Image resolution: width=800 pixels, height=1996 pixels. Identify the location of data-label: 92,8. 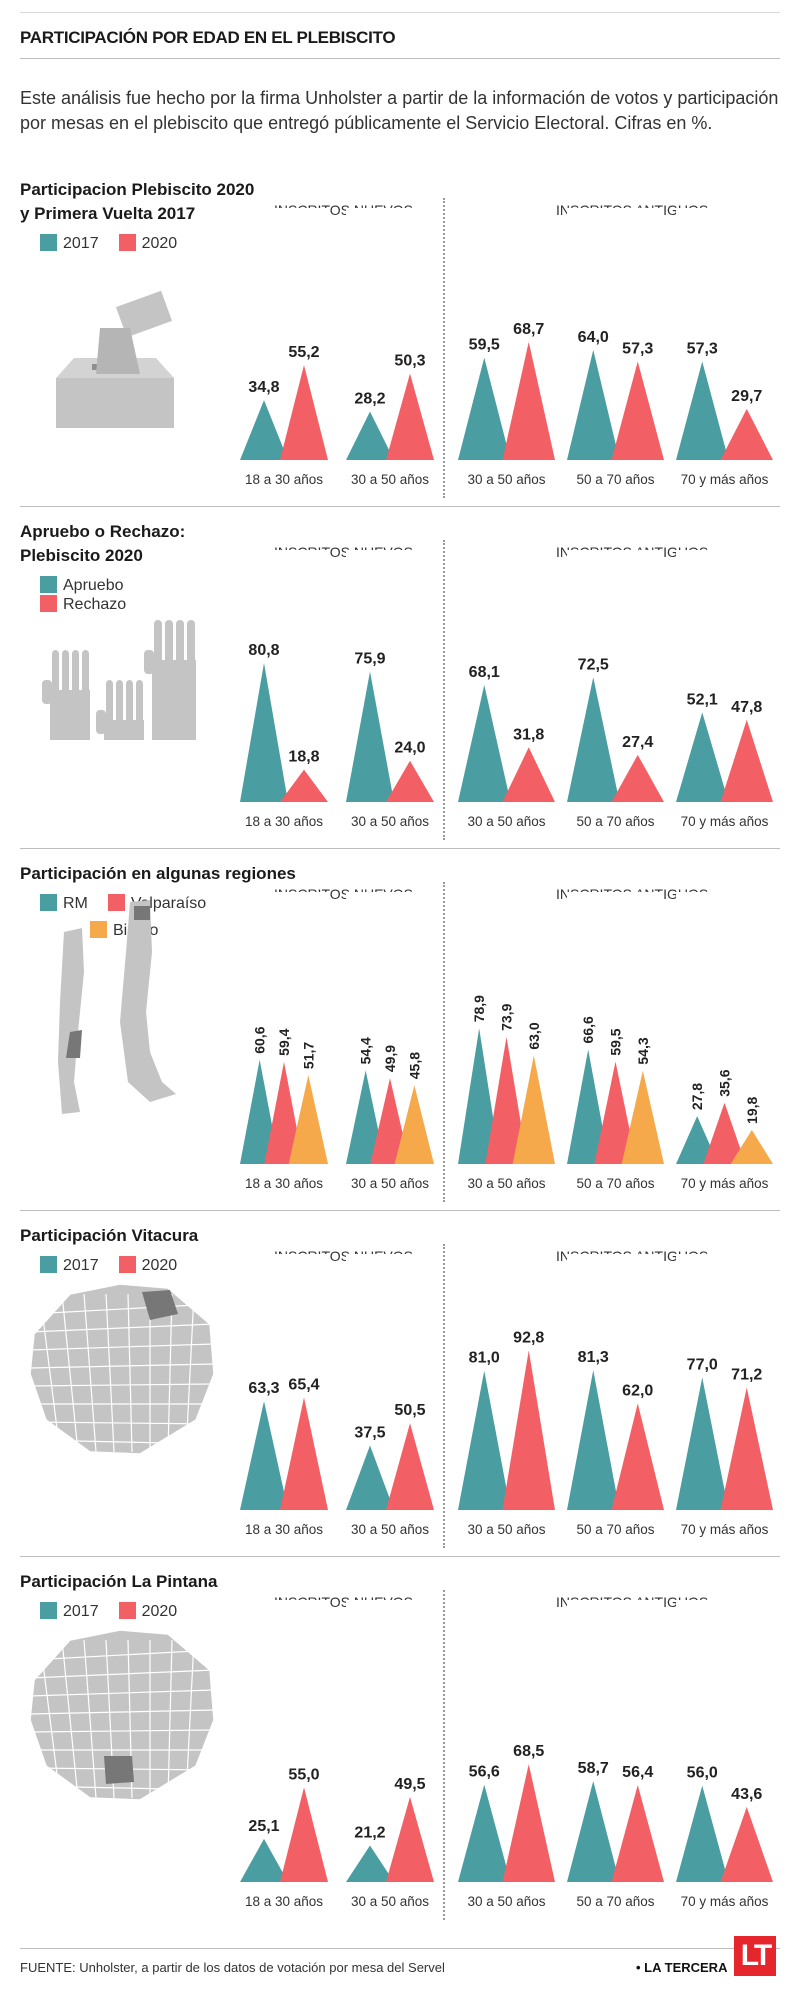
(528, 1337).